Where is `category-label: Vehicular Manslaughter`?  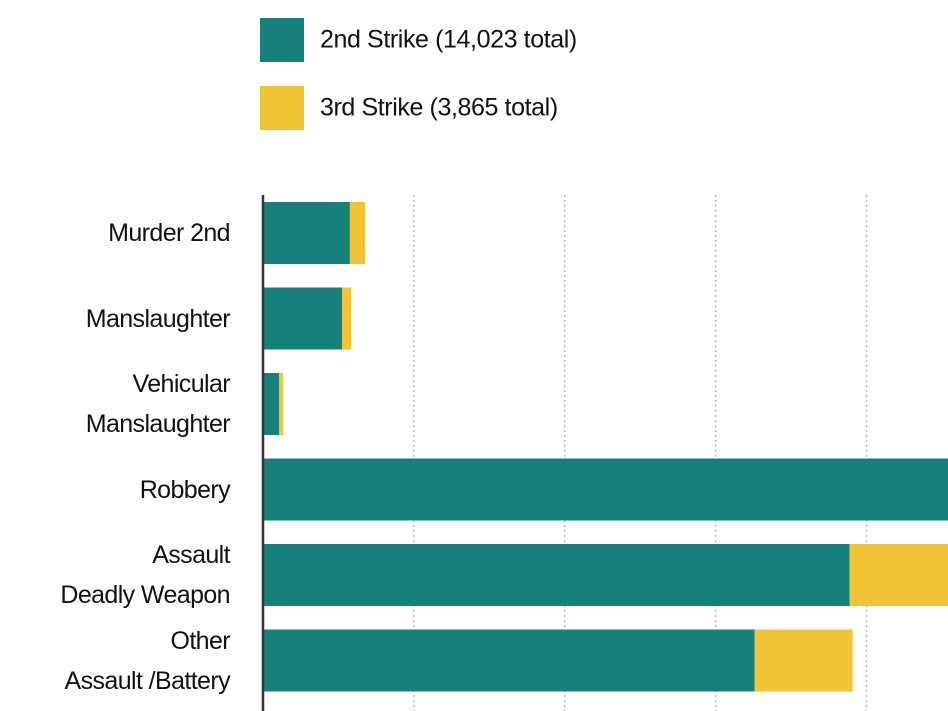 category-label: Vehicular Manslaughter is located at coordinates (158, 404).